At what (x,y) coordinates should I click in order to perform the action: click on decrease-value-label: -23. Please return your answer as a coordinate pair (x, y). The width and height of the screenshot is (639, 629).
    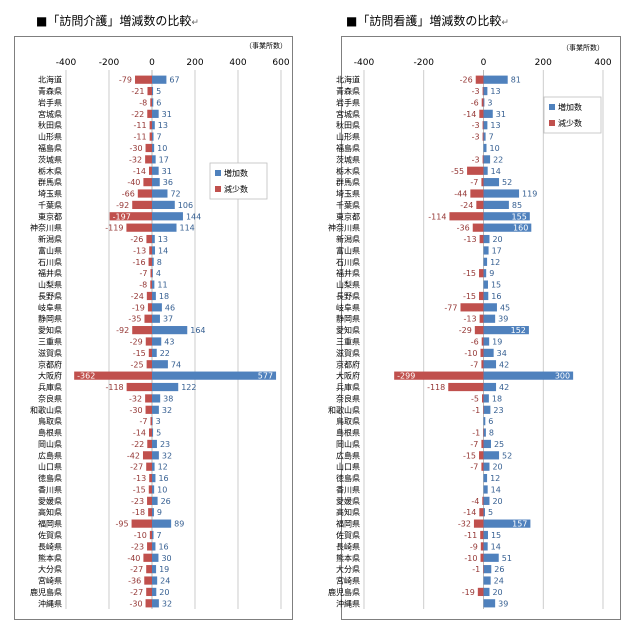
    Looking at the image, I should click on (137, 501).